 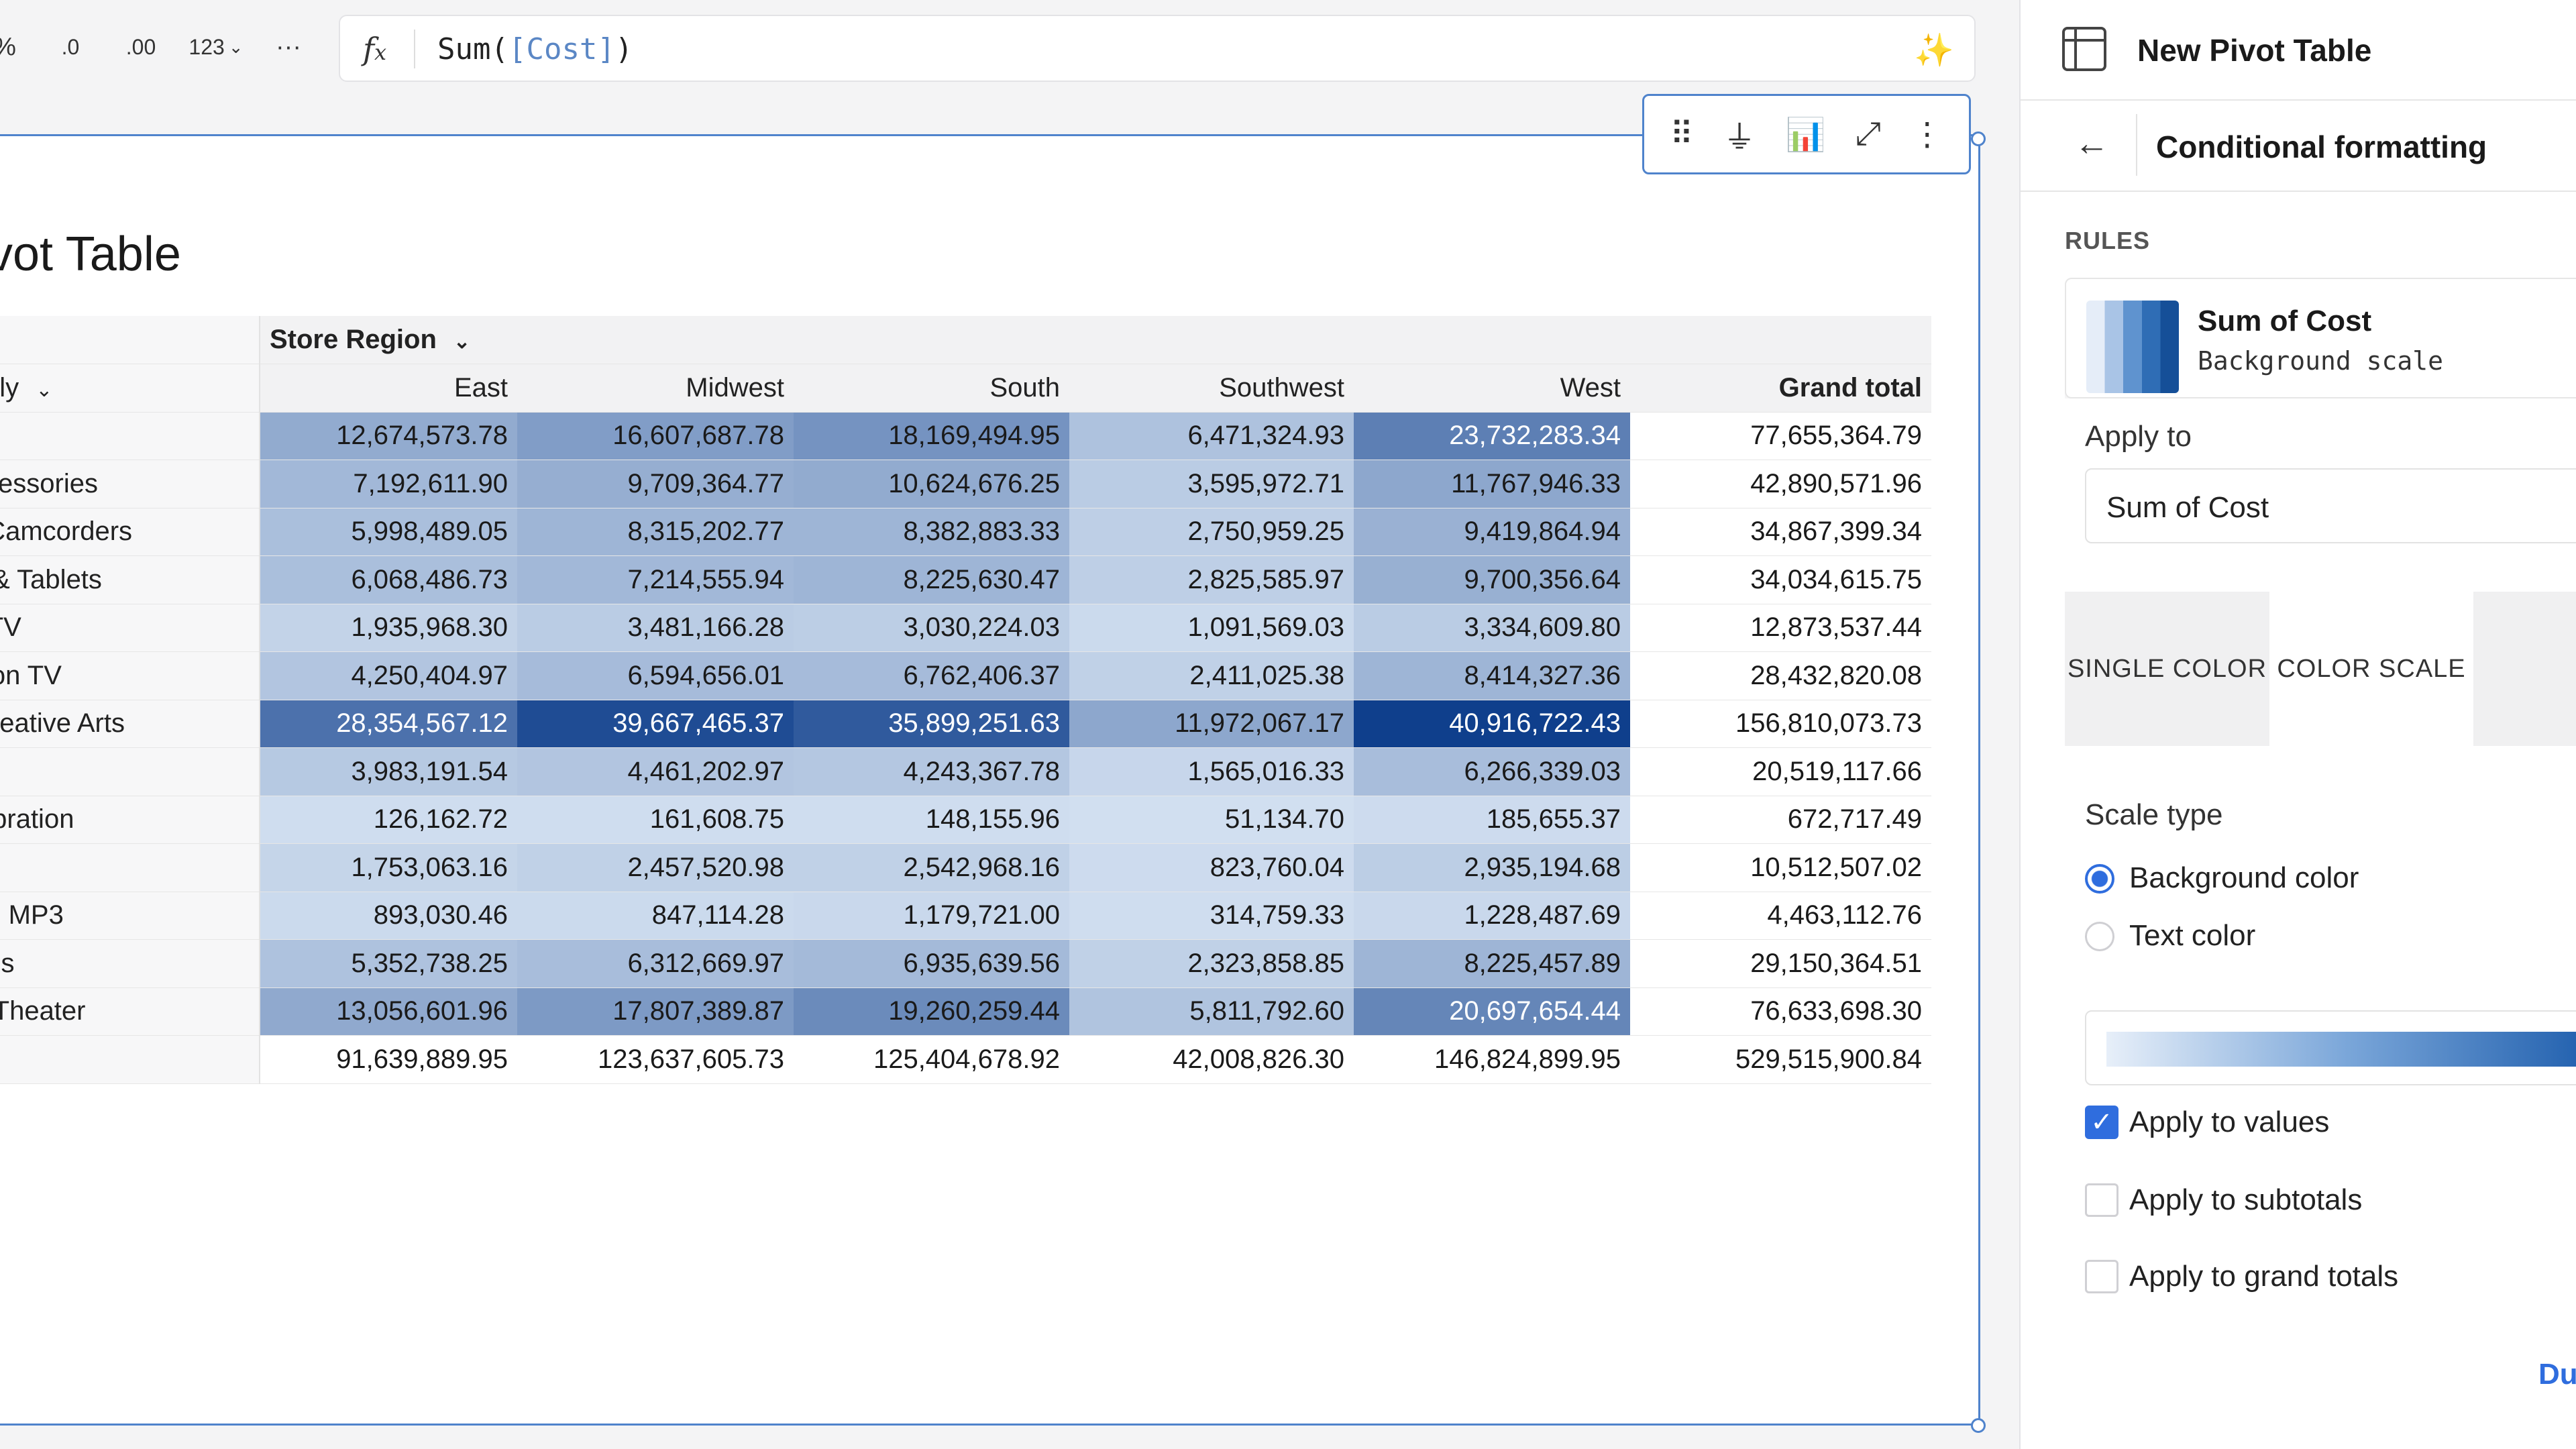 What do you see at coordinates (655, 436) in the screenshot?
I see `value-cell: 16,607,687.78` at bounding box center [655, 436].